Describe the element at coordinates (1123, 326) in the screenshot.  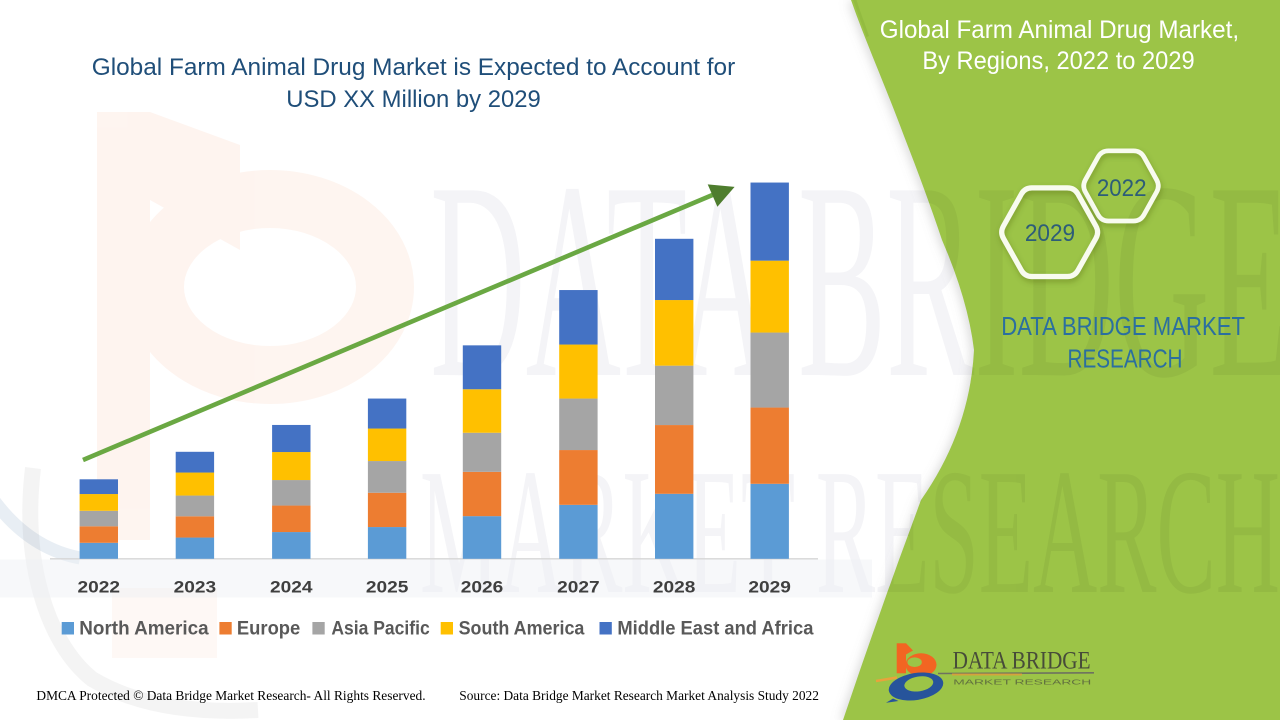
I see `svg-text: DATA BRIDGE MARKET` at that location.